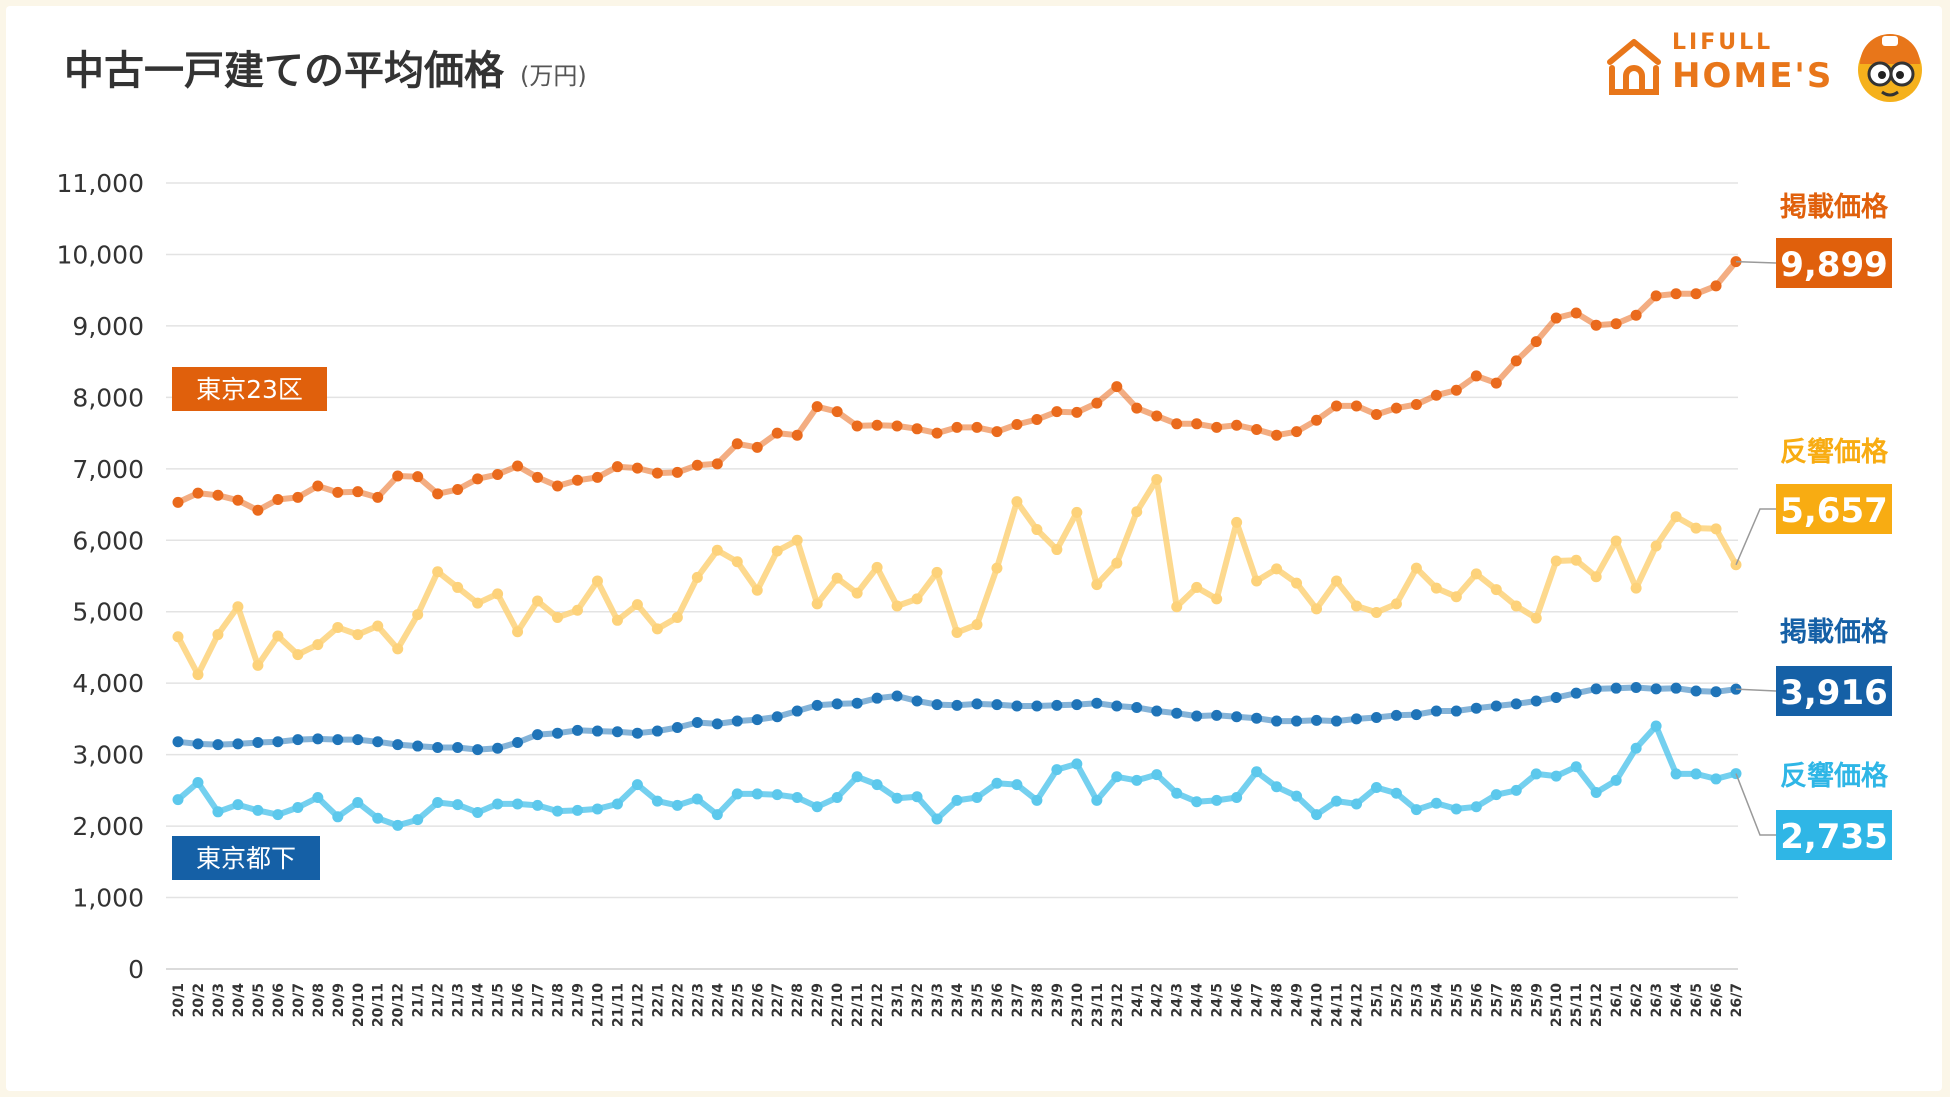 This screenshot has width=1950, height=1097. I want to click on x-tick-label: 25/5, so click(1457, 1000).